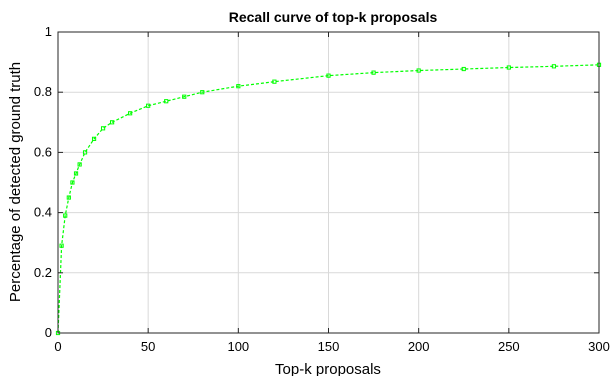 The image size is (610, 376). What do you see at coordinates (419, 346) in the screenshot?
I see `x-tick-label: 200` at bounding box center [419, 346].